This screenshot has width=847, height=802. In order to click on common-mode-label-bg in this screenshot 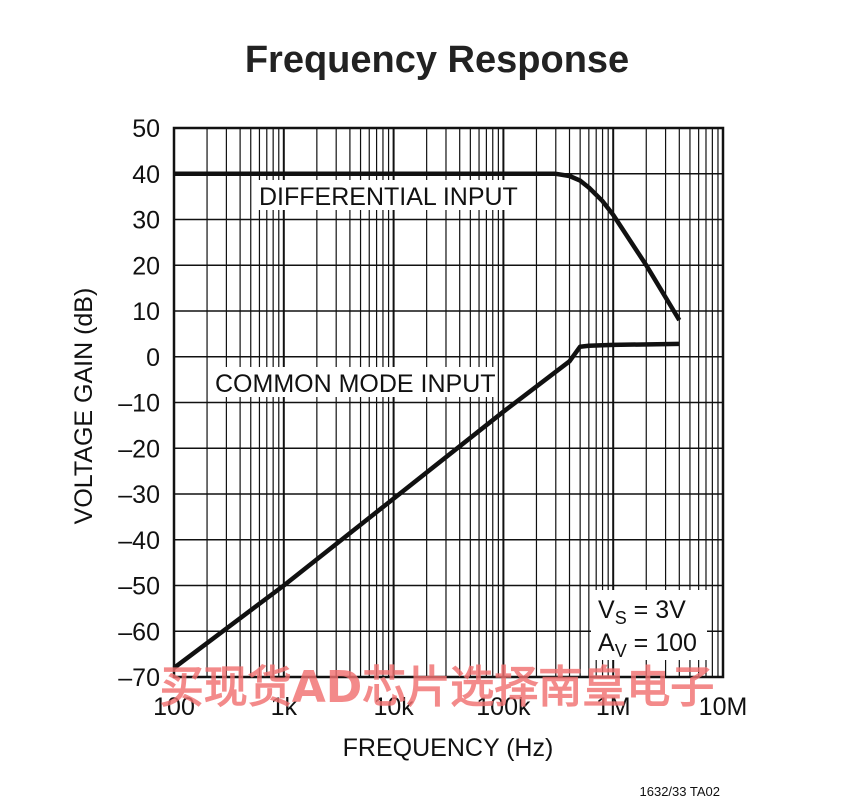, I will do `click(354, 382)`.